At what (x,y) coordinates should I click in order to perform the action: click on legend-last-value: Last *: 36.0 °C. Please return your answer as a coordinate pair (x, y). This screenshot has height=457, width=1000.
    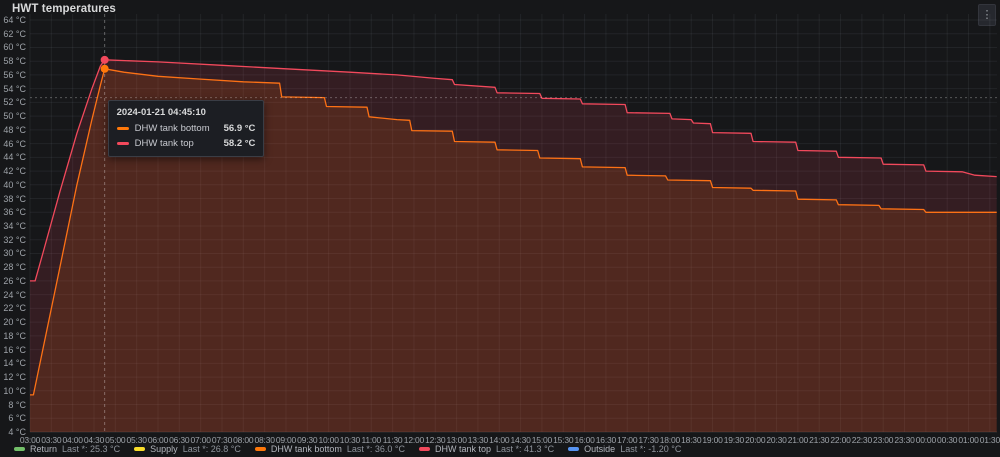
    Looking at the image, I should click on (375, 448).